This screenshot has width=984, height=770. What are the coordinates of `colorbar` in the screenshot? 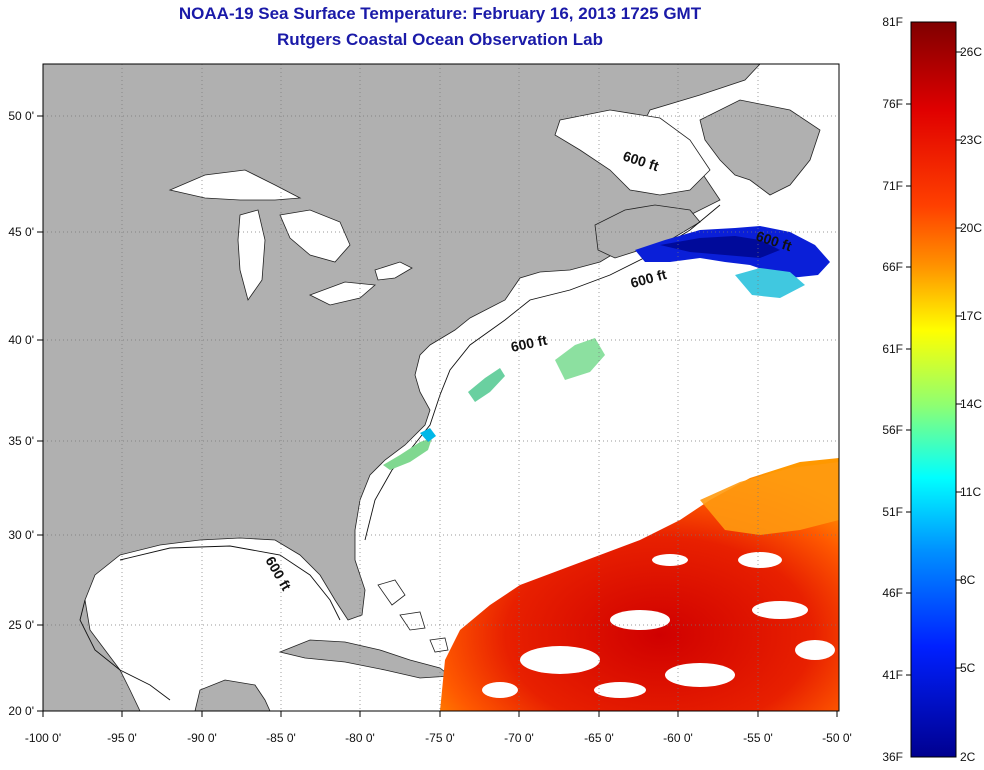 It's located at (933, 389).